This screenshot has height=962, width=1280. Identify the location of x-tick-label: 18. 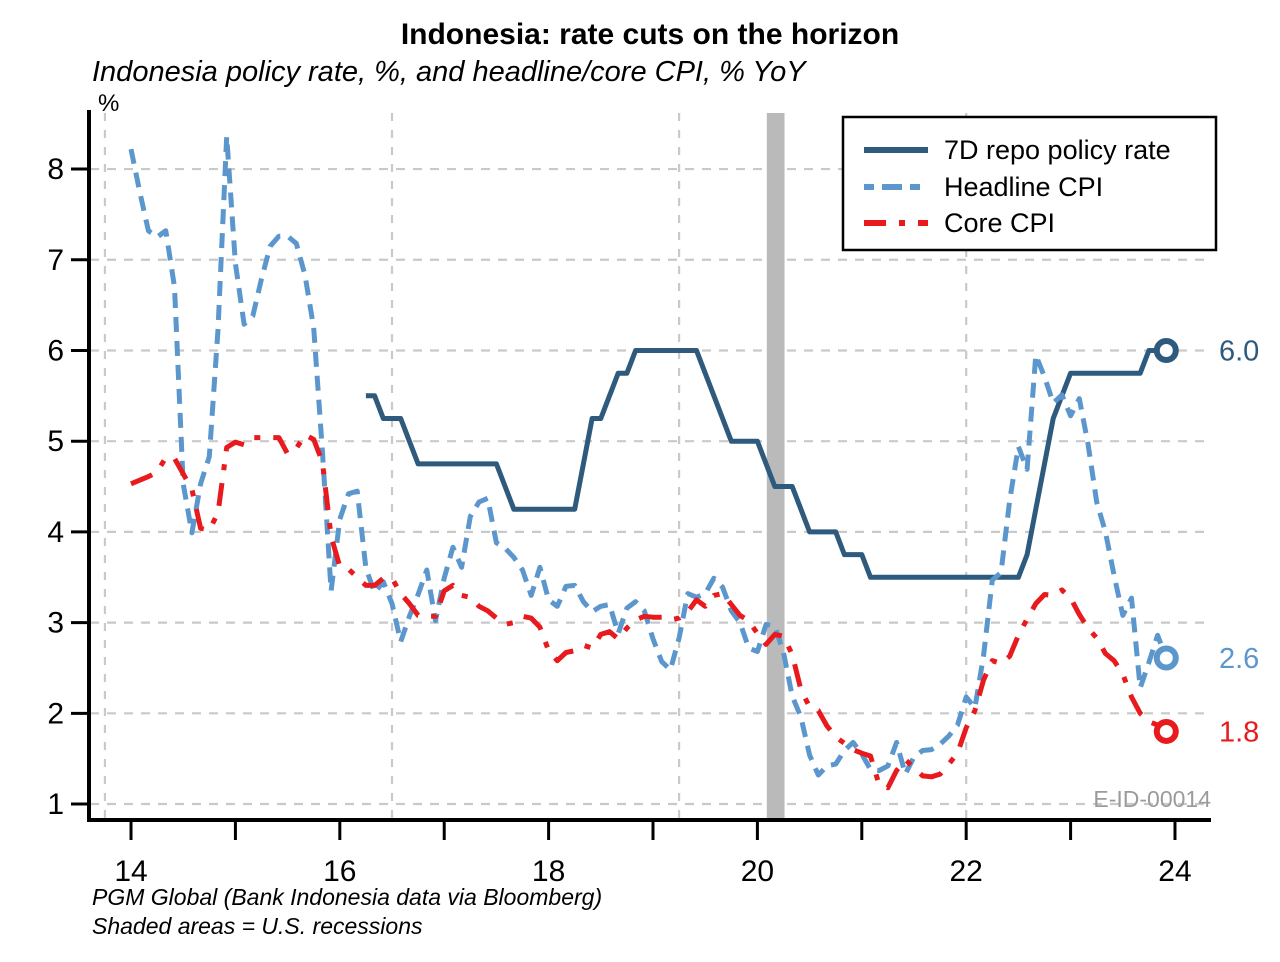
(548, 871).